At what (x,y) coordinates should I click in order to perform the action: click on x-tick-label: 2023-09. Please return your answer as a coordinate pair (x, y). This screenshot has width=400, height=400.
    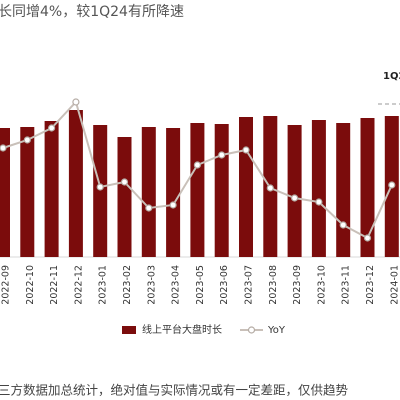
    Looking at the image, I should click on (297, 285).